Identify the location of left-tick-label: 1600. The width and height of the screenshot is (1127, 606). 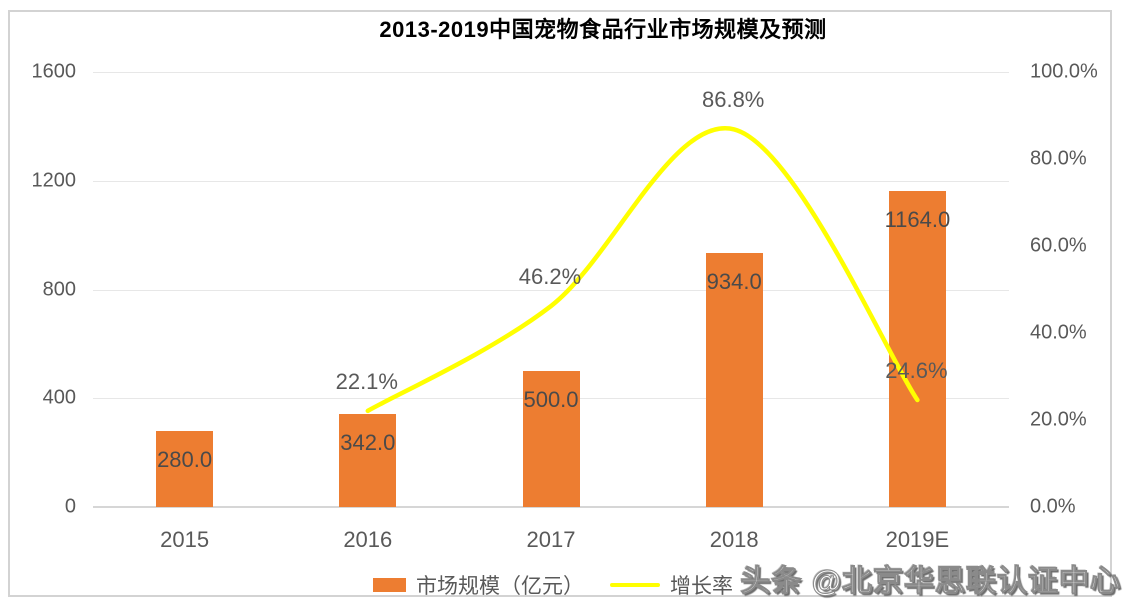
(54, 71).